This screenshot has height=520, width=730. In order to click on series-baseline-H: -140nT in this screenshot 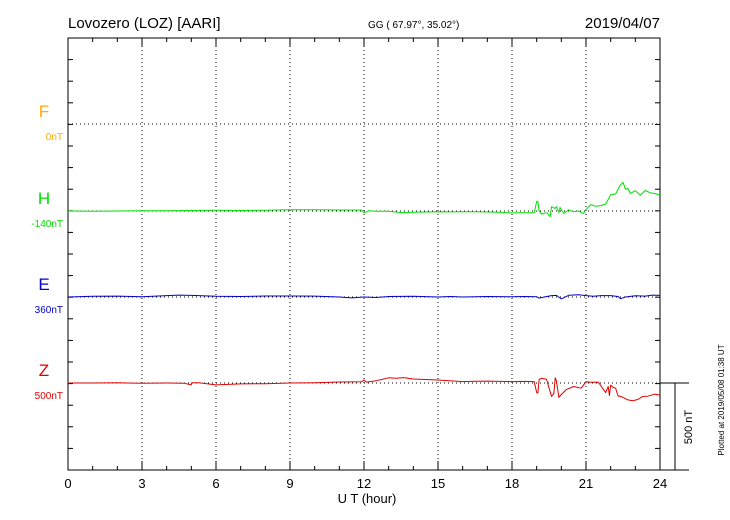, I will do `click(47, 224)`.